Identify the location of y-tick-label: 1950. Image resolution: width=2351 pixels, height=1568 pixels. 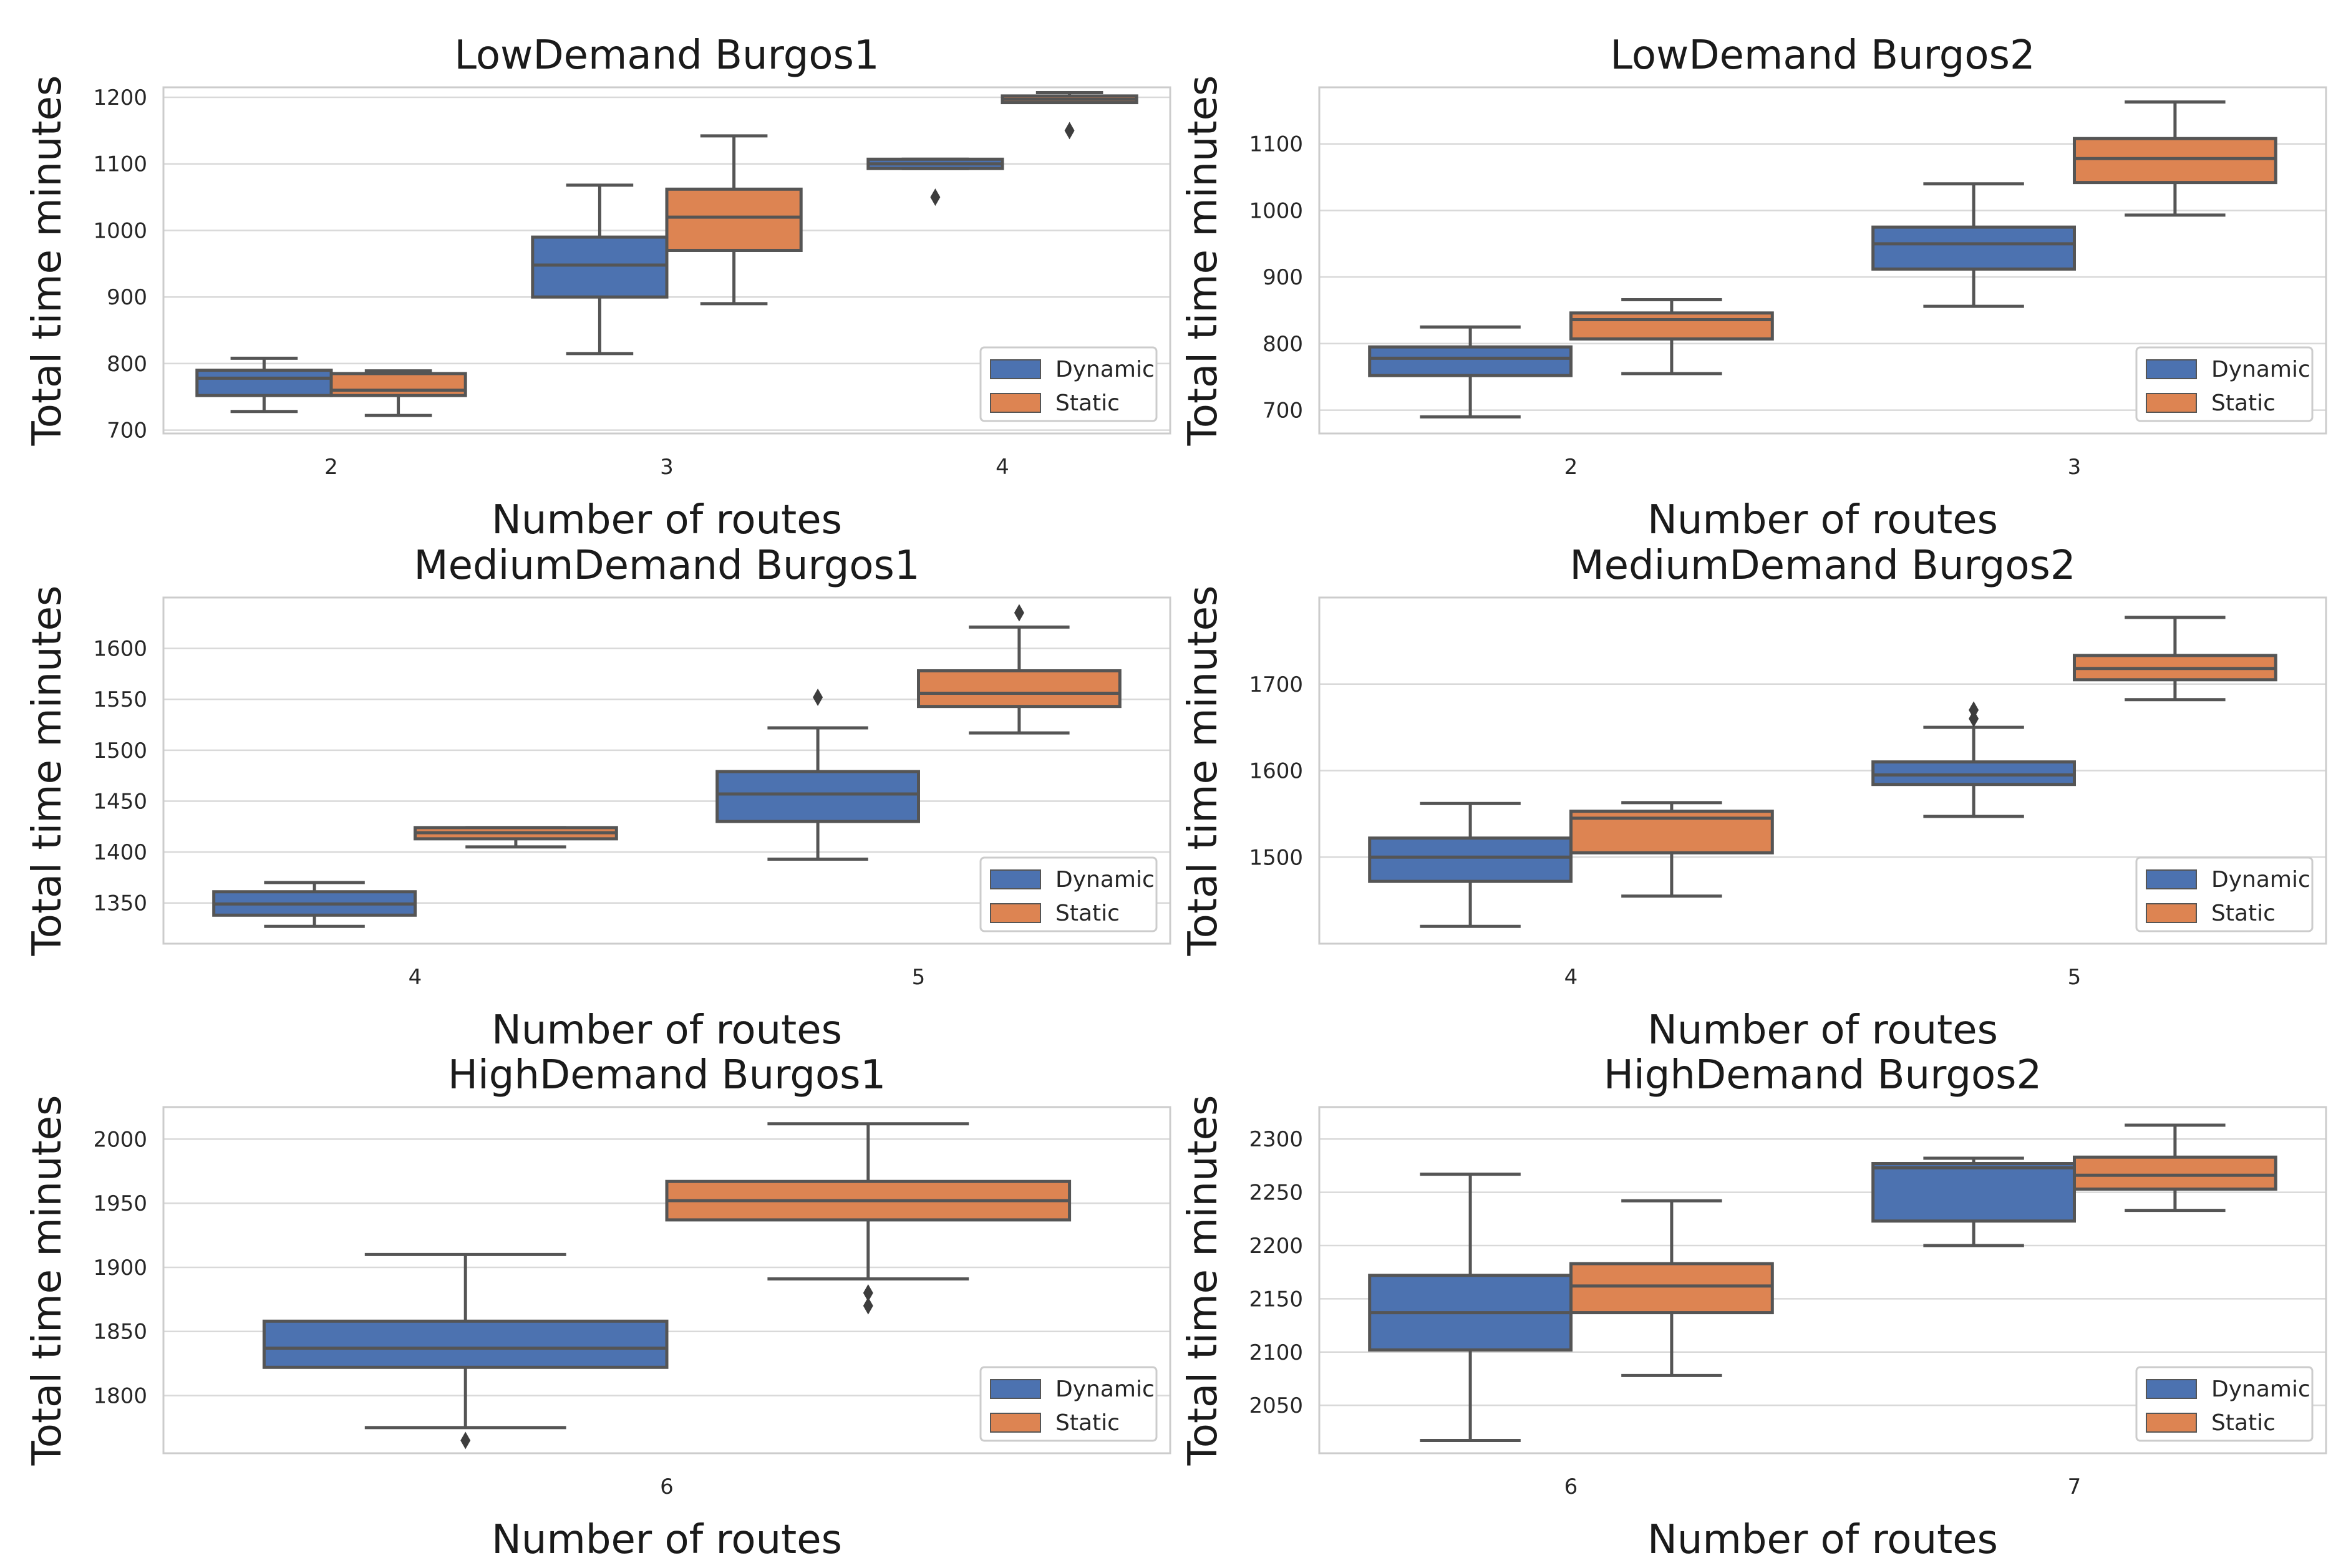
(120, 1203).